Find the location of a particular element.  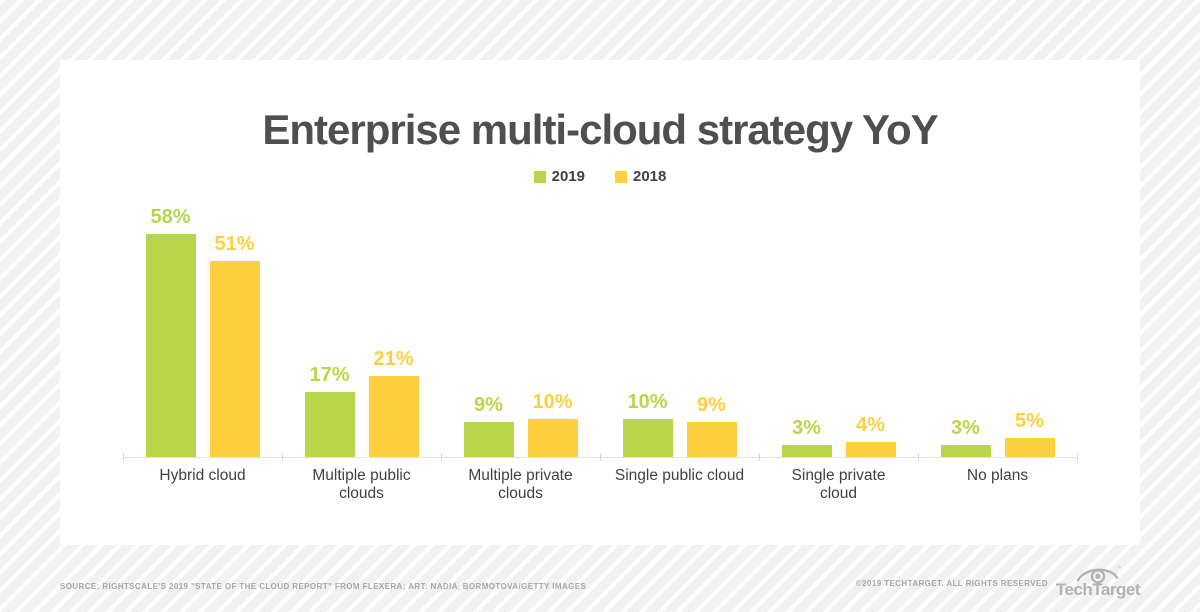

bar-column-2018-hybrid-cloud: 51% is located at coordinates (234, 345).